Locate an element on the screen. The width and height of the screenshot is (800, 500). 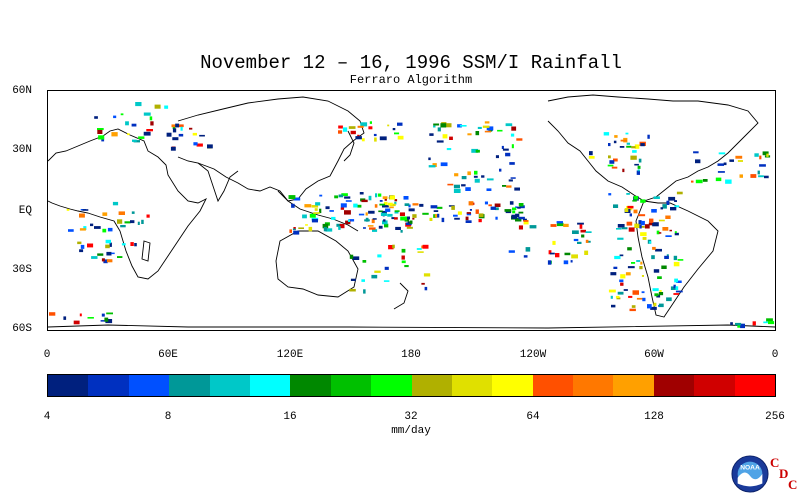
lat-label-30n: 30N is located at coordinates (22, 150).